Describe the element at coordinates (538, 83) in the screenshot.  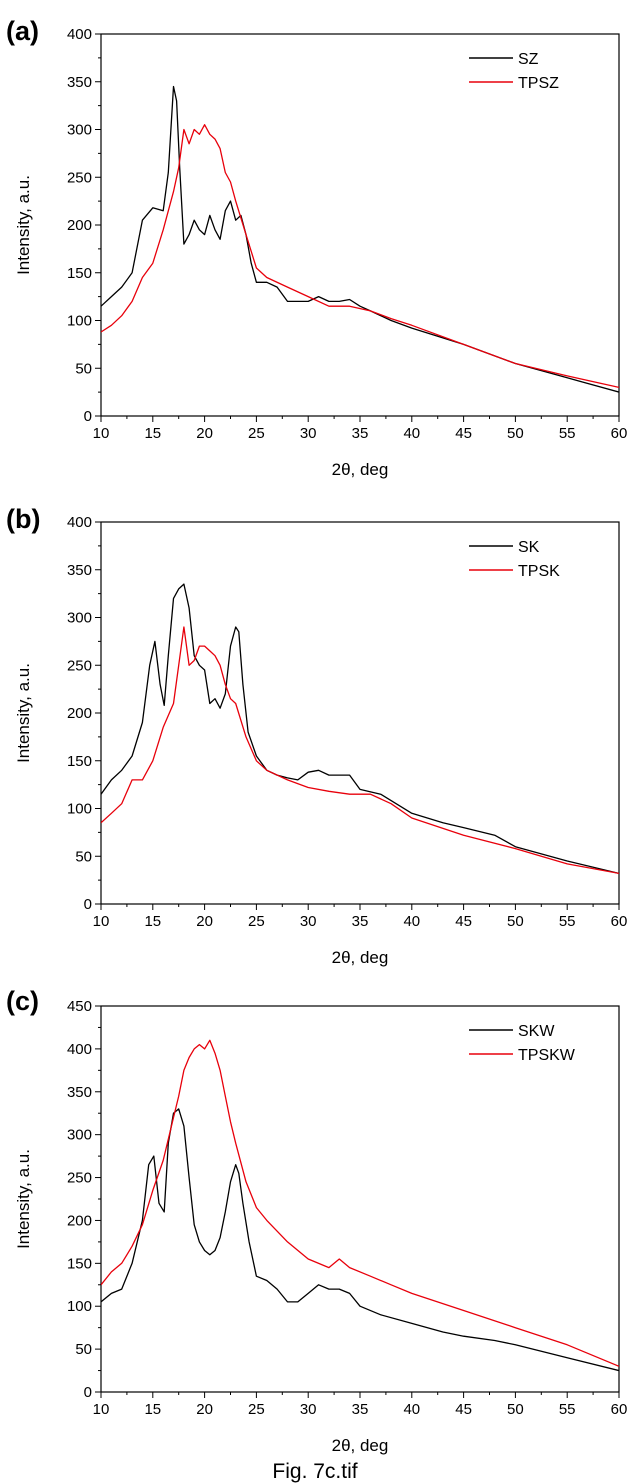
I see `legend-label: TPSZ` at that location.